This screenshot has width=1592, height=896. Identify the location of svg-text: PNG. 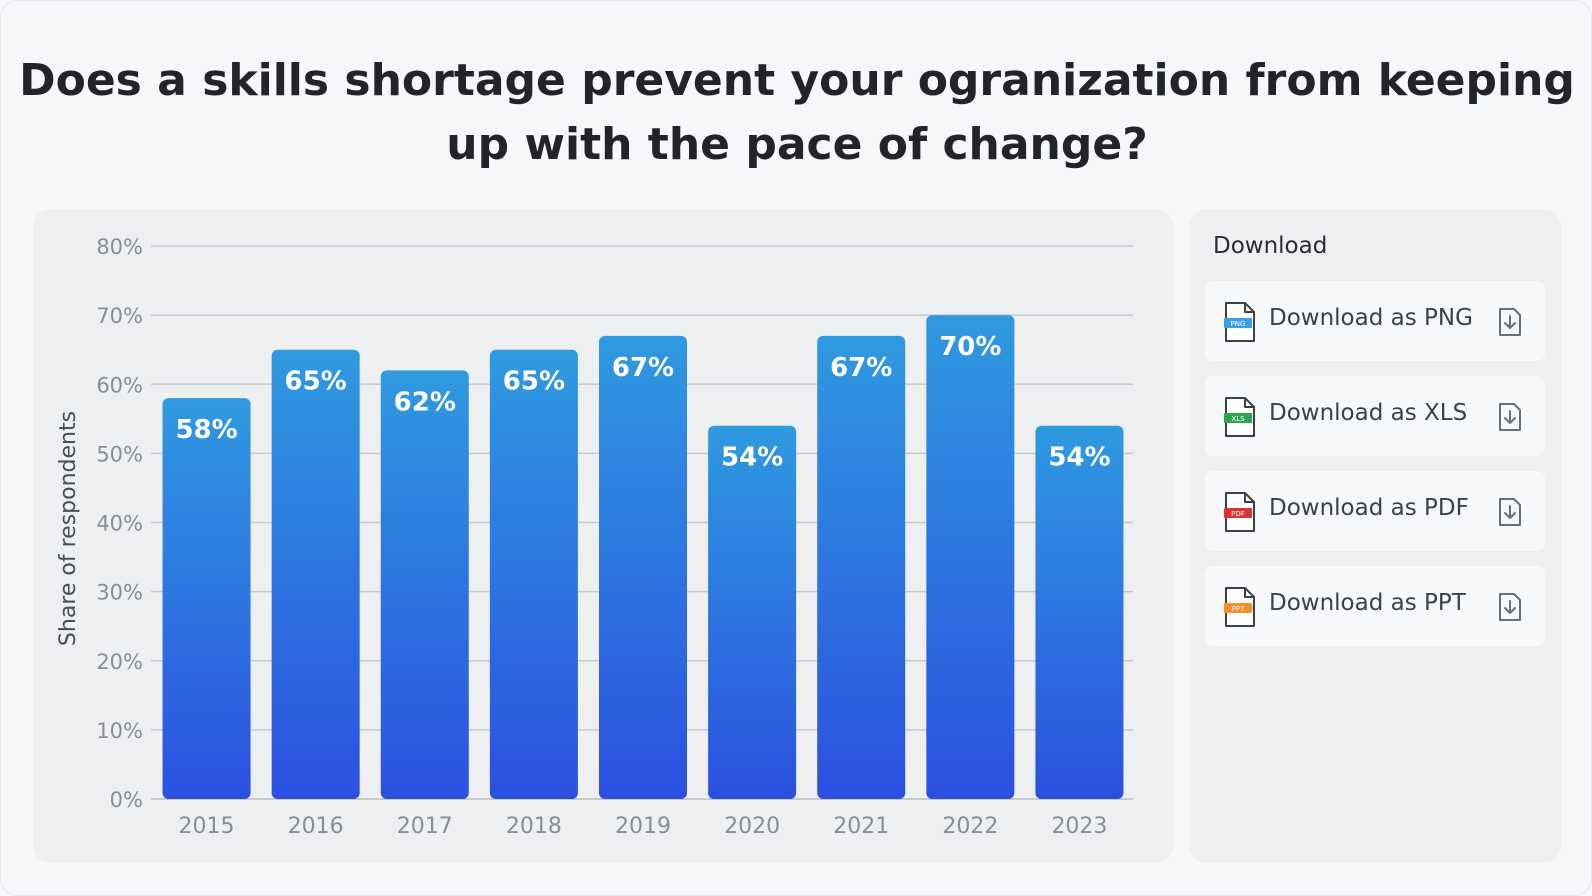
(1238, 324).